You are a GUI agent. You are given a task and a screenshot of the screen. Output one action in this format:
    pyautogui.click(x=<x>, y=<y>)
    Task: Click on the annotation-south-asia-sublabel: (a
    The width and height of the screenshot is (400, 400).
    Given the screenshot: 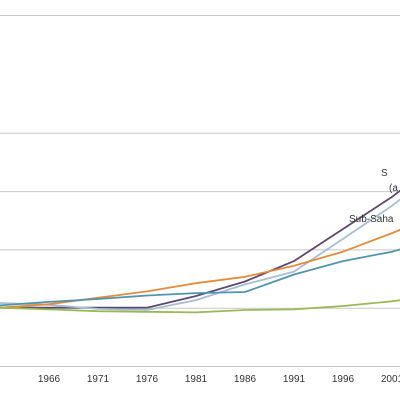 What is the action you would take?
    pyautogui.click(x=393, y=188)
    